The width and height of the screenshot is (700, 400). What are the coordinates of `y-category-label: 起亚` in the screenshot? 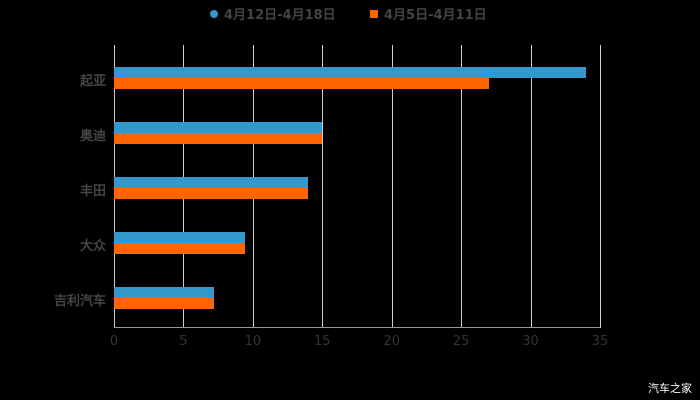 It's located at (92, 81).